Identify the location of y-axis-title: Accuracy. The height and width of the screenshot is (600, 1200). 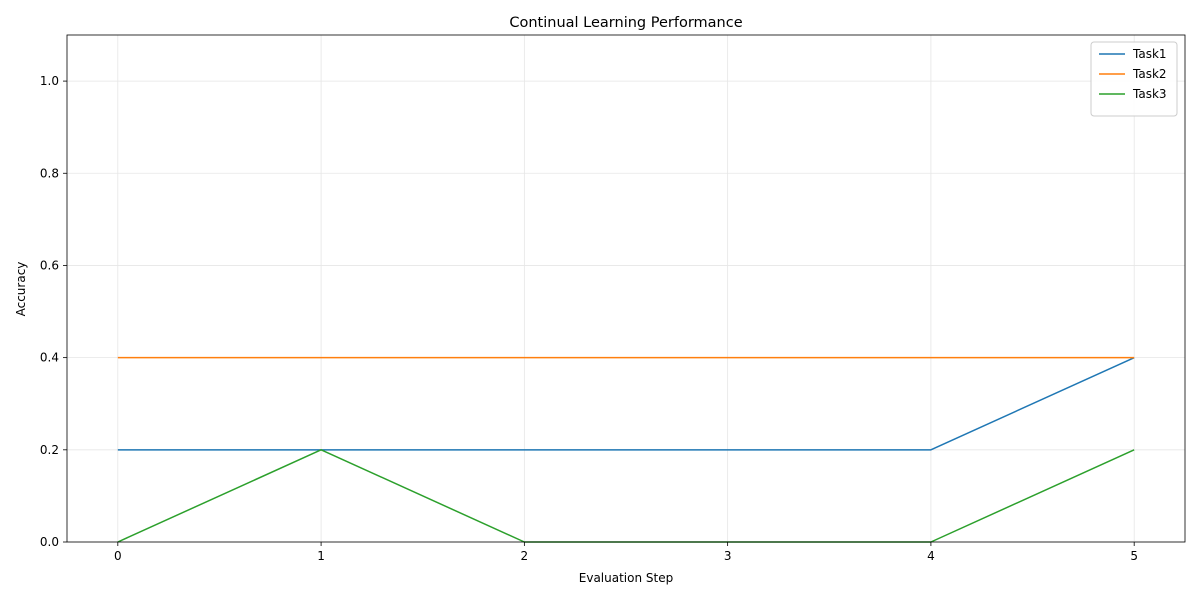
(21, 289).